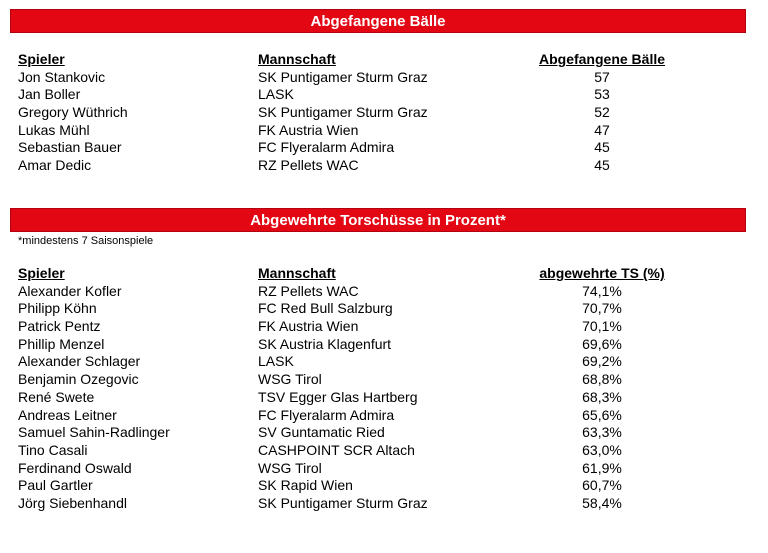 Image resolution: width=768 pixels, height=553 pixels. Describe the element at coordinates (55, 485) in the screenshot. I see `cell-player: Paul Gartler` at that location.